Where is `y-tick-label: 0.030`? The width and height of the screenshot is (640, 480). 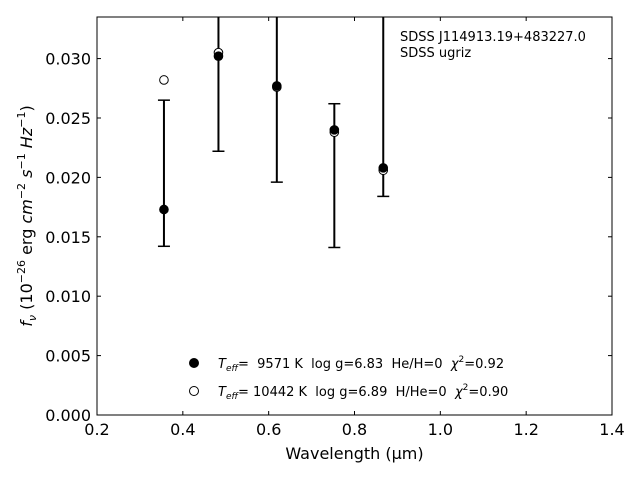
y-tick-label: 0.030 is located at coordinates (68, 59).